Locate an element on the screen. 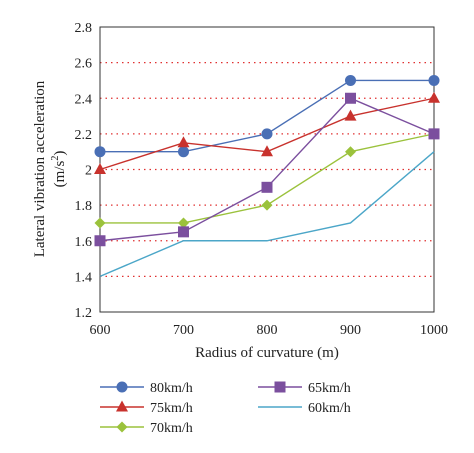 Image resolution: width=474 pixels, height=453 pixels. legend-label: 70km/h is located at coordinates (171, 428).